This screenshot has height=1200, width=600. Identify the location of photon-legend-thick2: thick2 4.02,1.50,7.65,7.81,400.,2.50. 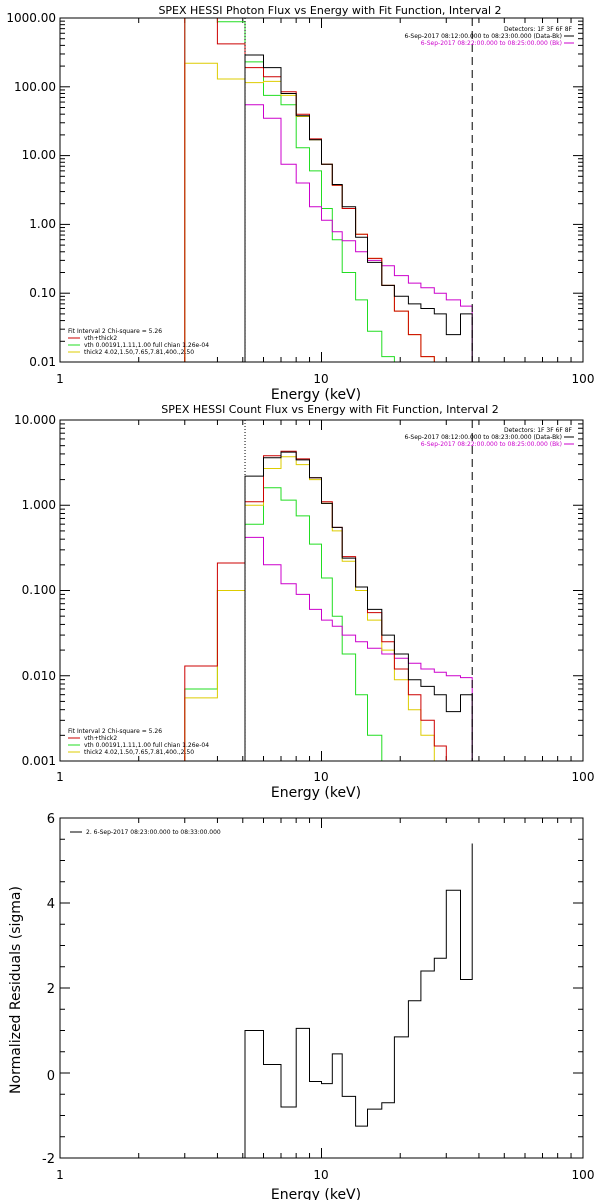
(139, 352).